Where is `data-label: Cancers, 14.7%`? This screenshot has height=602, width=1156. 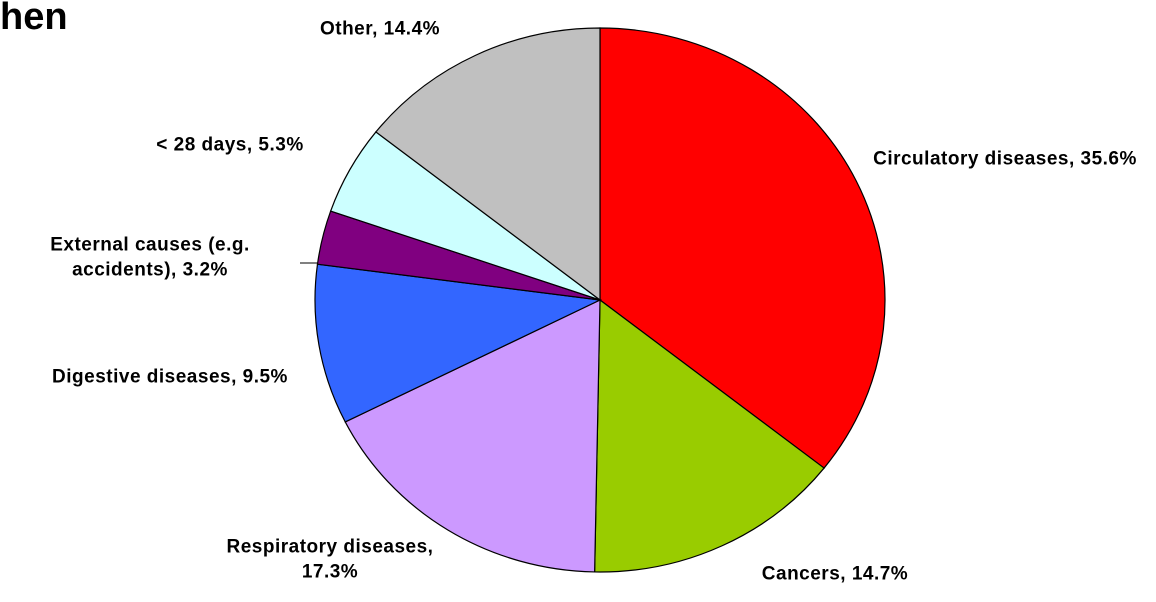
data-label: Cancers, 14.7% is located at coordinates (835, 574).